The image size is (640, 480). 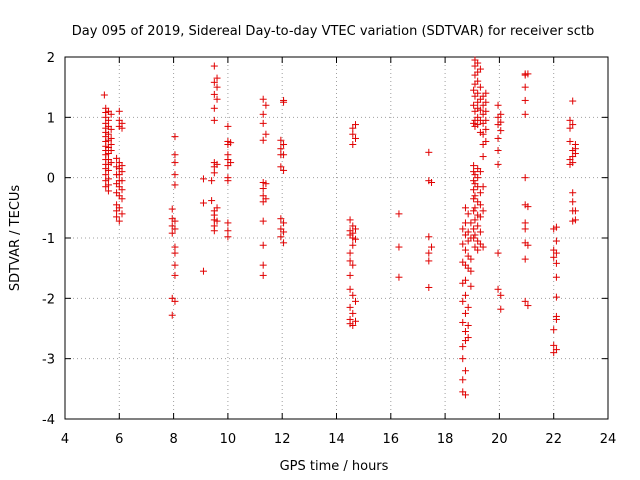 I want to click on x-tick-label: 10, so click(x=228, y=439).